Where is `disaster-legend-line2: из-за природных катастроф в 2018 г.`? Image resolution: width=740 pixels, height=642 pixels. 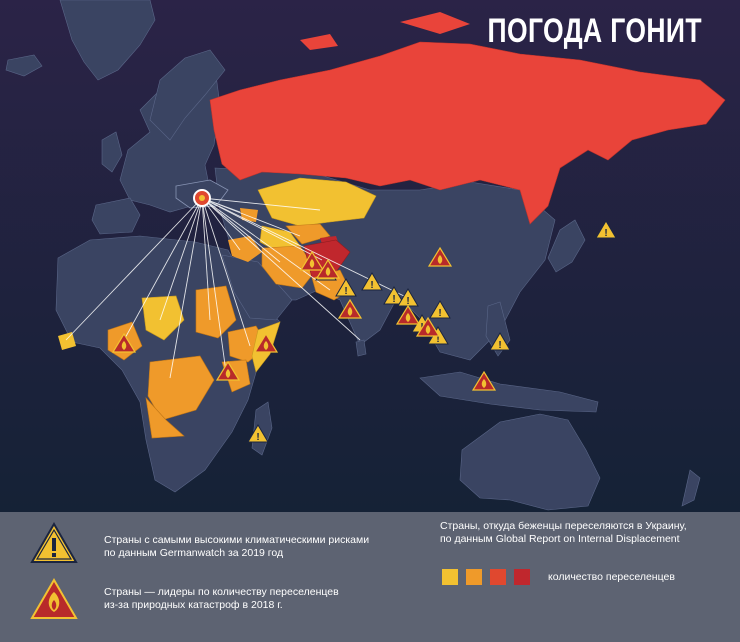 disaster-legend-line2: из-за природных катастроф в 2018 г. is located at coordinates (193, 605).